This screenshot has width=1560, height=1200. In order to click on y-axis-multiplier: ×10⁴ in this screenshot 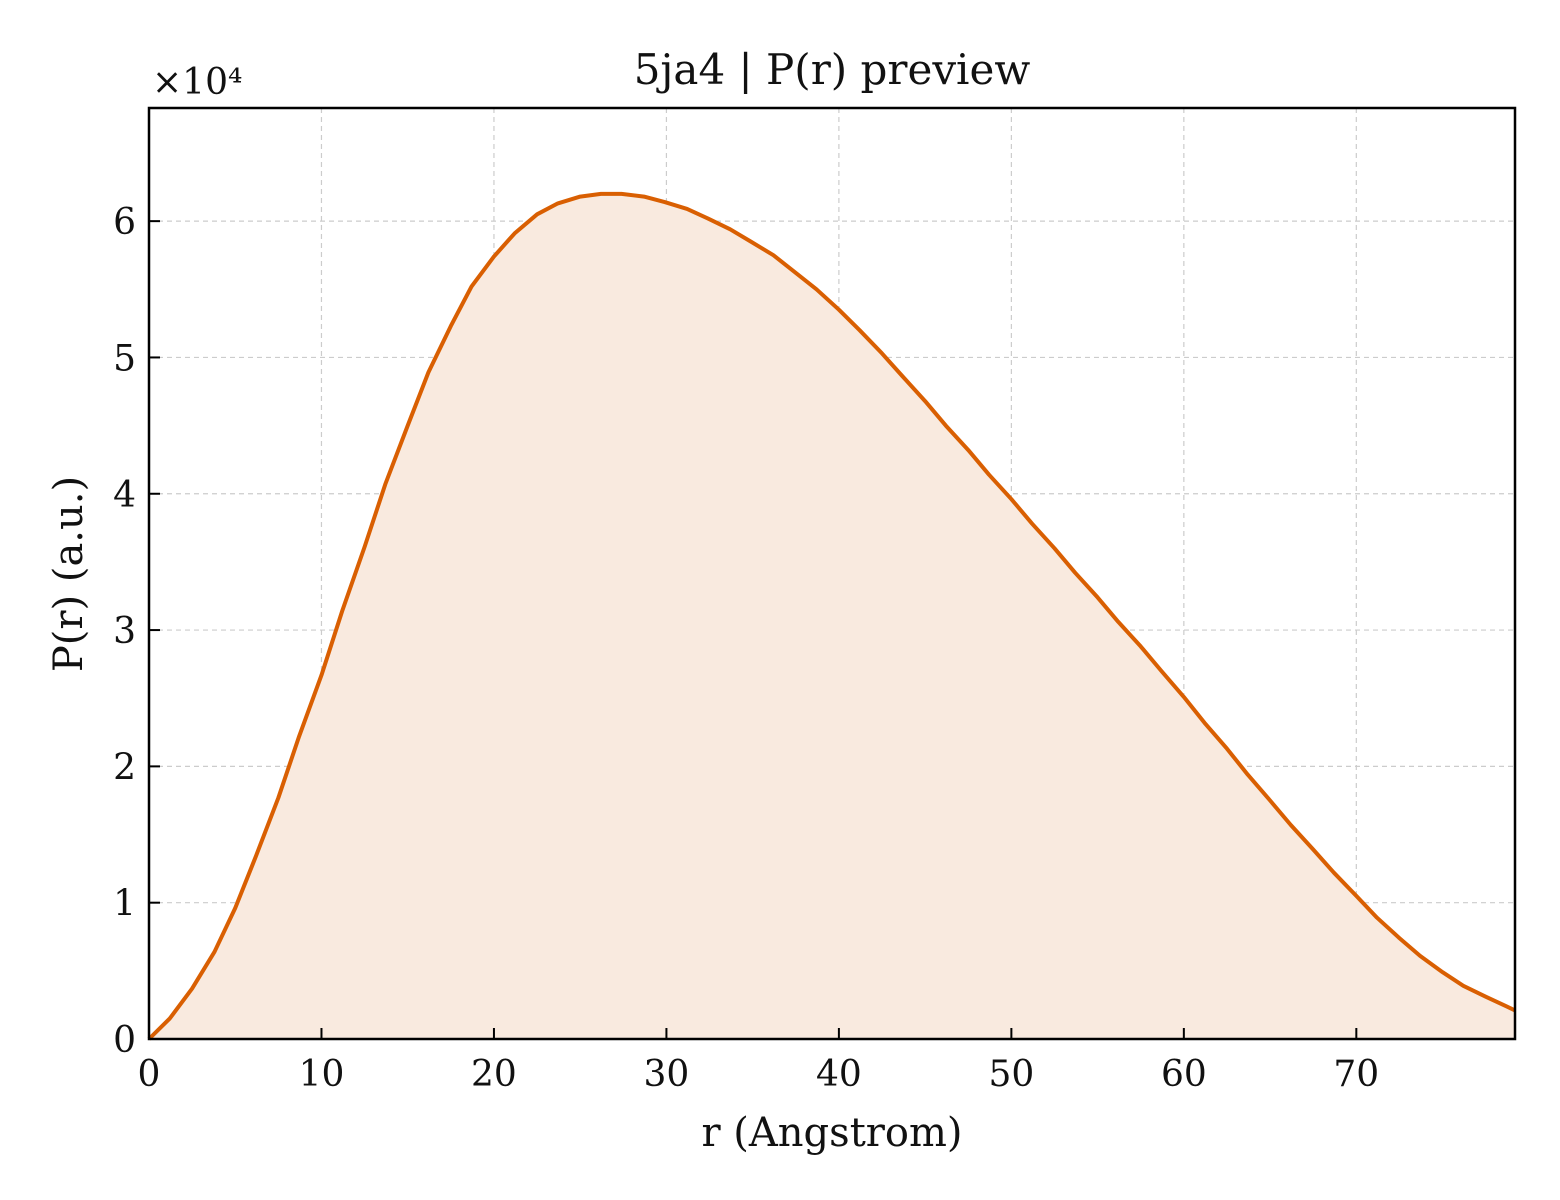, I will do `click(197, 82)`.